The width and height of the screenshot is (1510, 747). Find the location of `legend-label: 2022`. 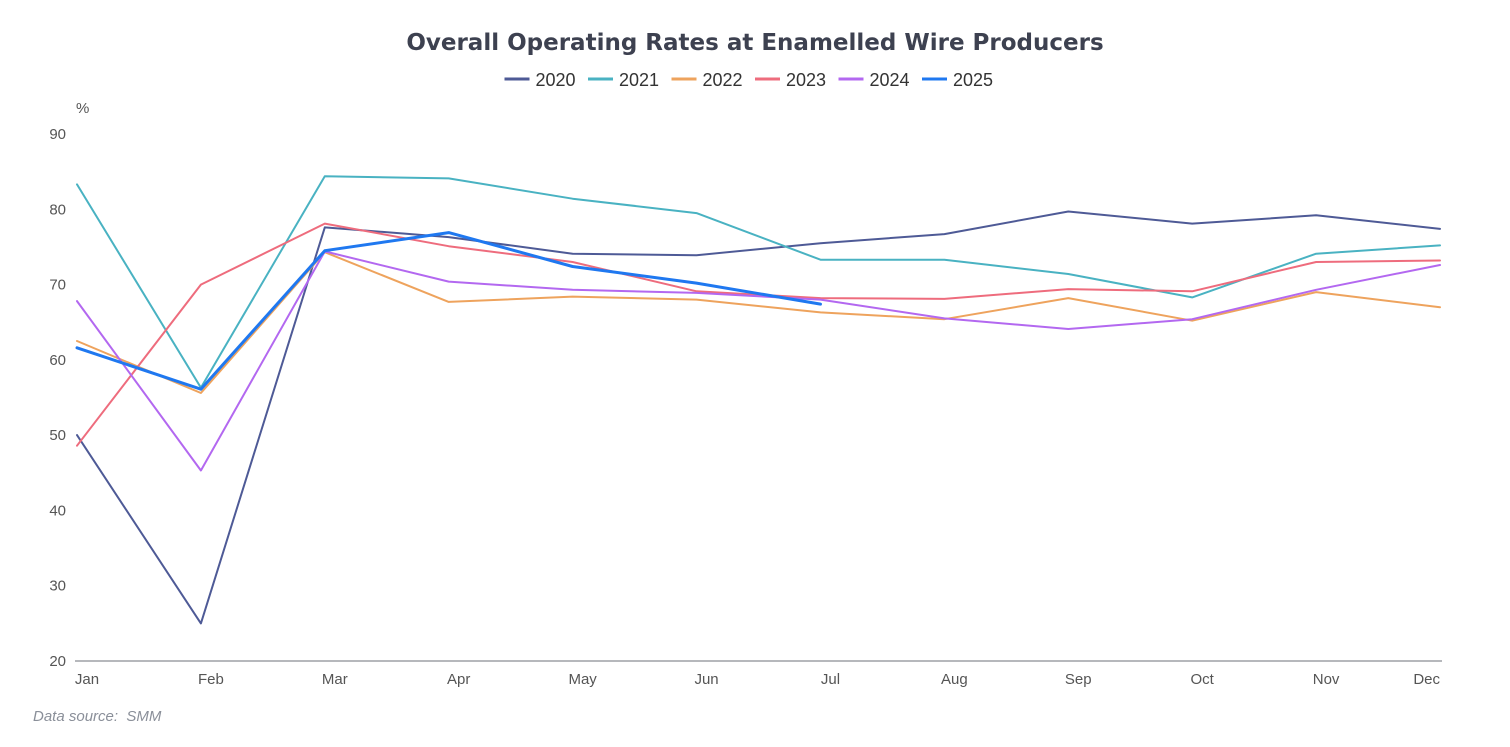

legend-label: 2022 is located at coordinates (723, 80).